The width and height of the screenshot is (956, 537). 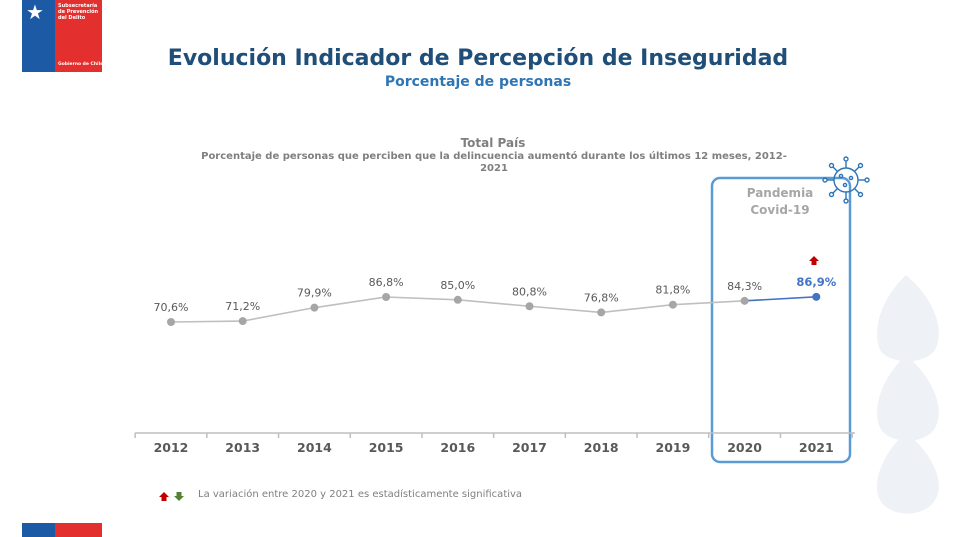 I want to click on legend-down-arrow-icon, so click(x=179, y=496).